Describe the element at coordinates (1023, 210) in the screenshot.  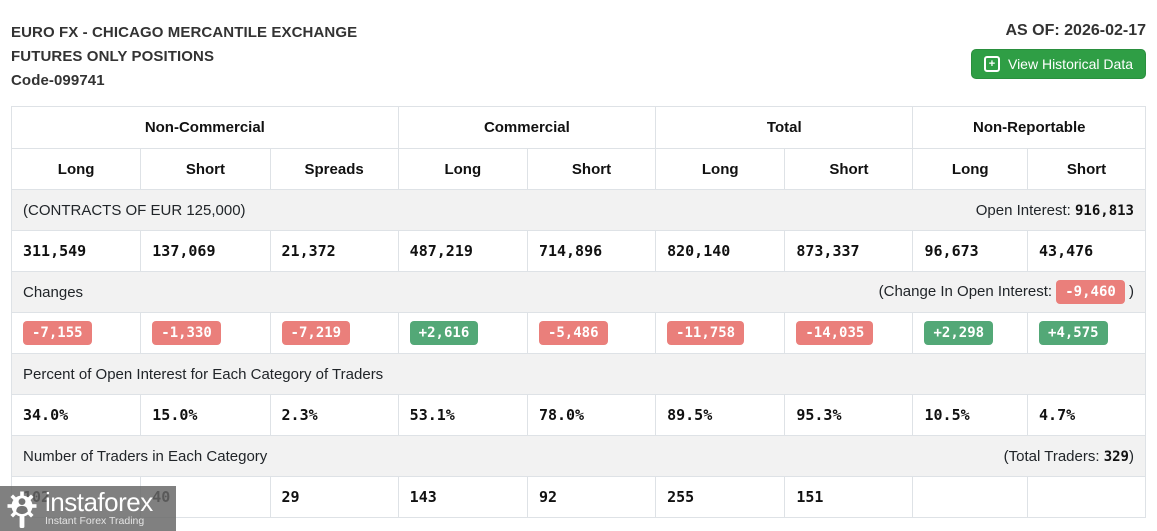
I see `open-interest-label: Open Interest:` at that location.